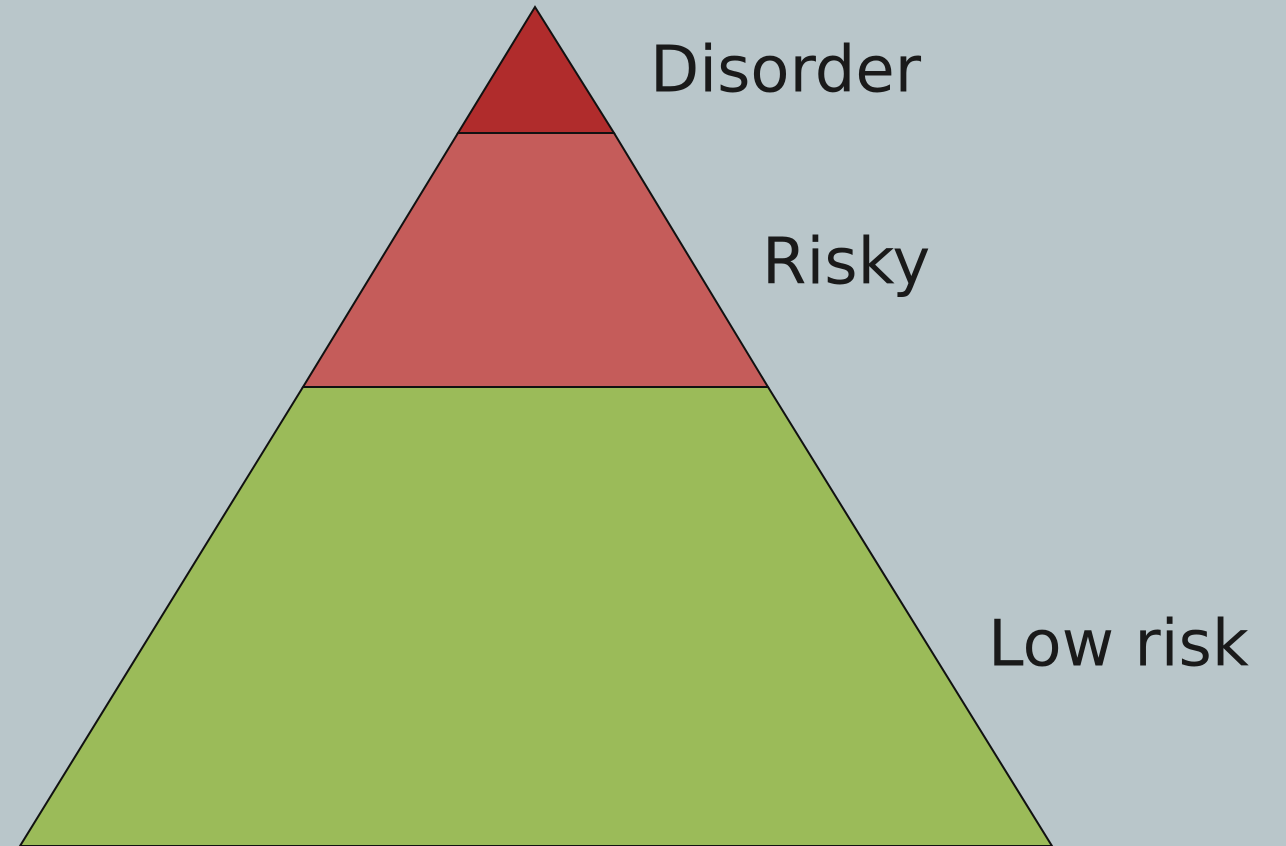  I want to click on level-label: Low risk, so click(1118, 645).